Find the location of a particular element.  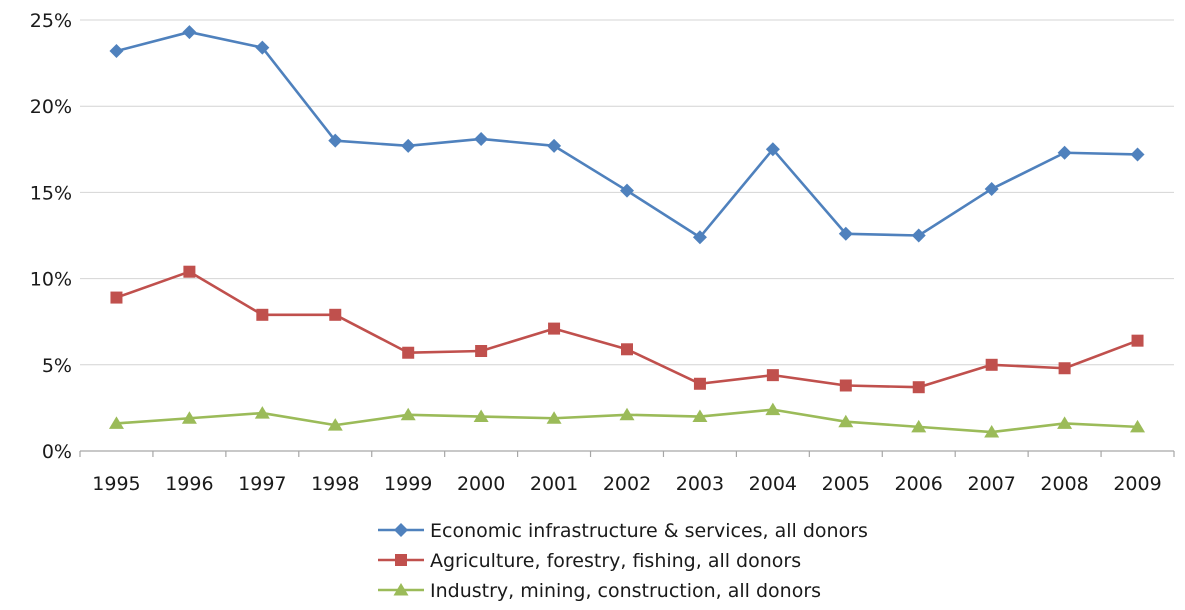

y-tick-label: 5% is located at coordinates (57, 366).